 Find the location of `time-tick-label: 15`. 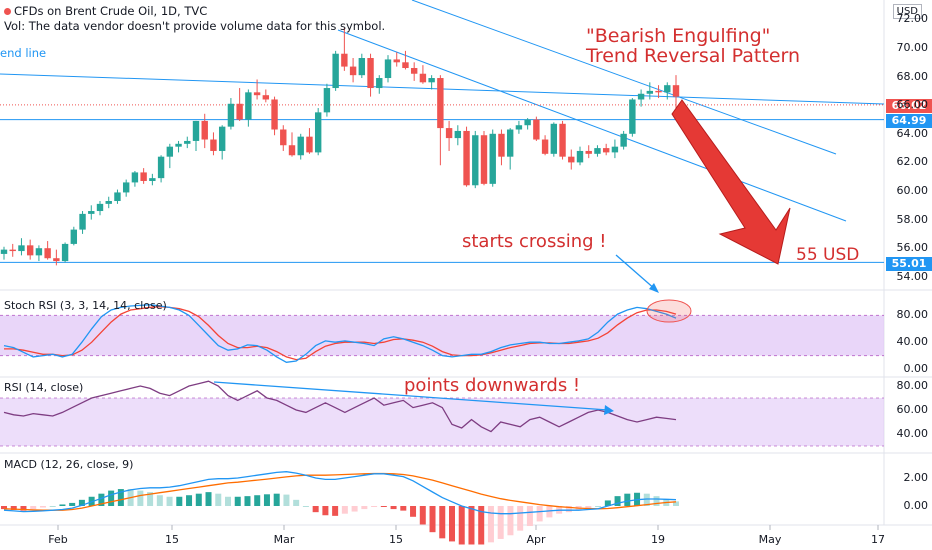

time-tick-label: 15 is located at coordinates (172, 539).